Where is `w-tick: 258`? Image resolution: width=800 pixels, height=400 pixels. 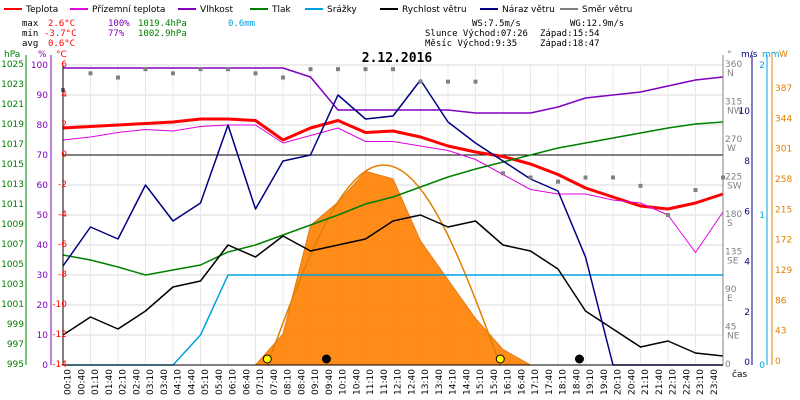 w-tick: 258 is located at coordinates (783, 180).